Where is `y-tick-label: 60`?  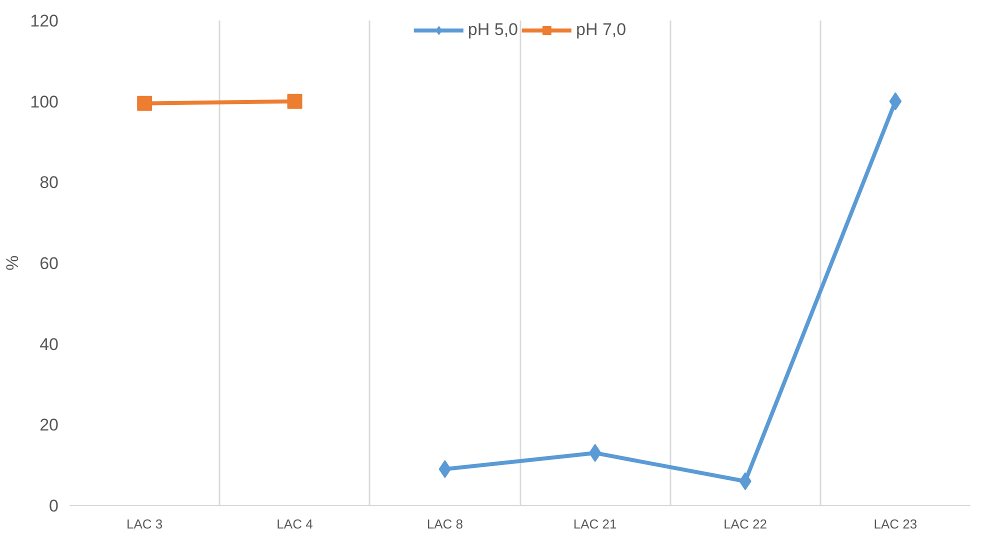
y-tick-label: 60 is located at coordinates (49, 263).